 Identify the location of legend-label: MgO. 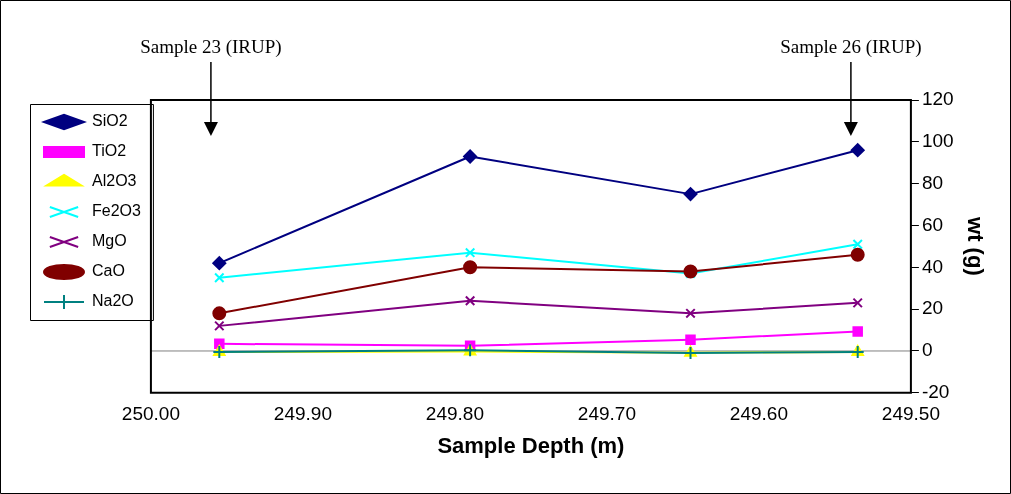
(109, 241).